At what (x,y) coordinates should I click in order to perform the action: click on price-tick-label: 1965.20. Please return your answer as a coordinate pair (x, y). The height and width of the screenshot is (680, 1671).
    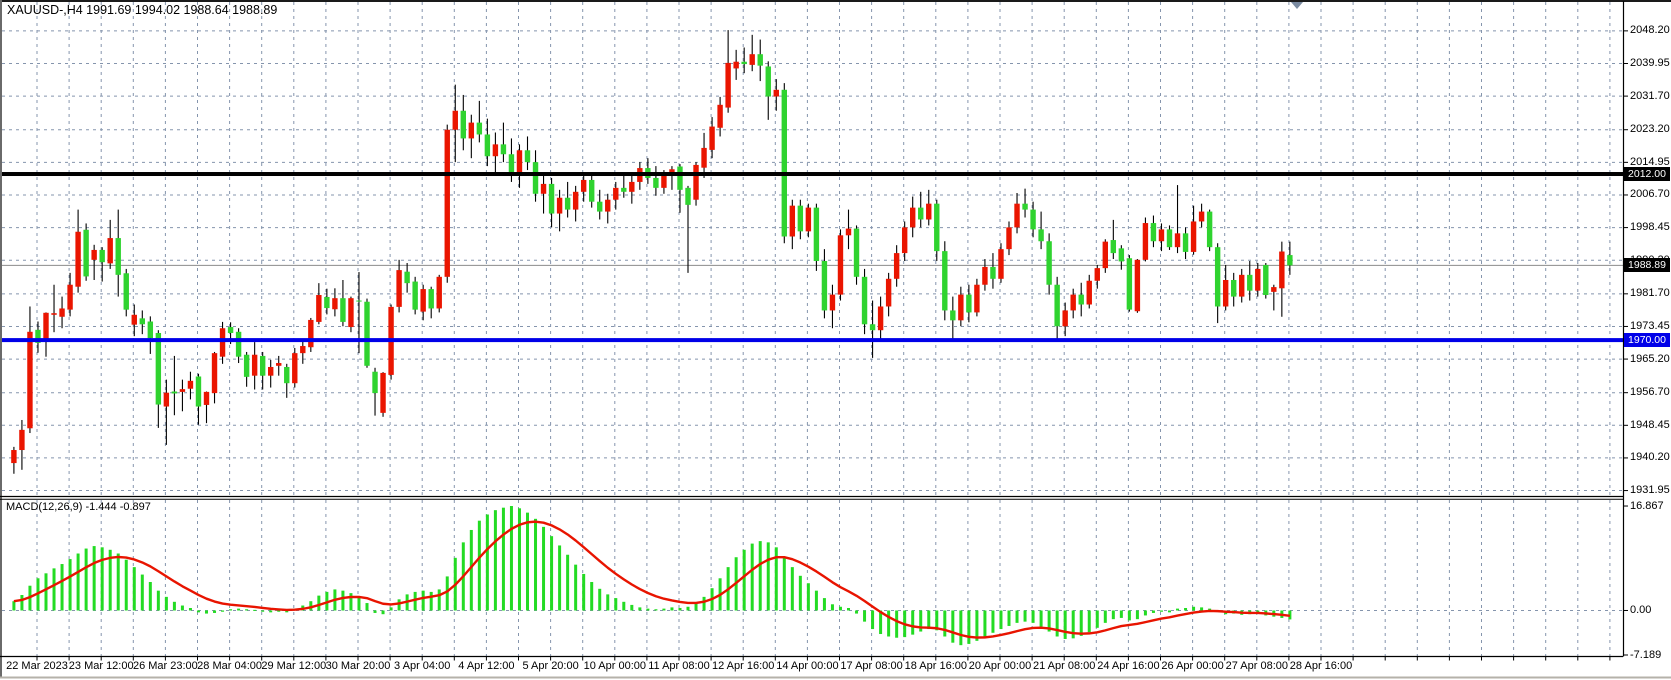
    Looking at the image, I should click on (1650, 358).